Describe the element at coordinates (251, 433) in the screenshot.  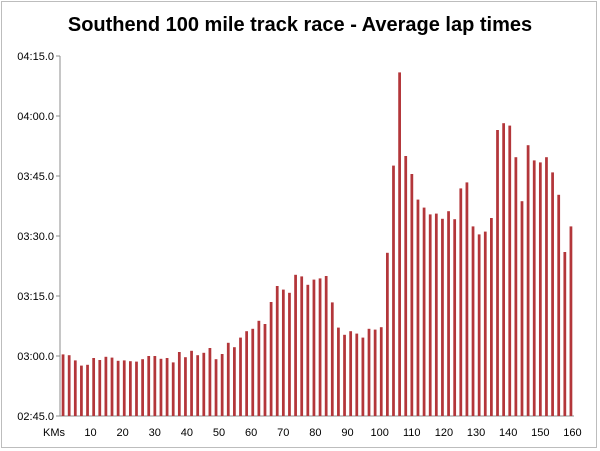
I see `x-tick-label: 60` at that location.